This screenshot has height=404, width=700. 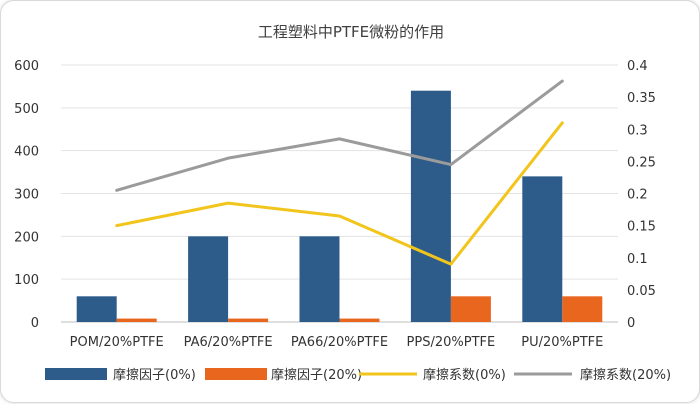 What do you see at coordinates (26, 109) in the screenshot?
I see `y-left-tick-label: 500` at bounding box center [26, 109].